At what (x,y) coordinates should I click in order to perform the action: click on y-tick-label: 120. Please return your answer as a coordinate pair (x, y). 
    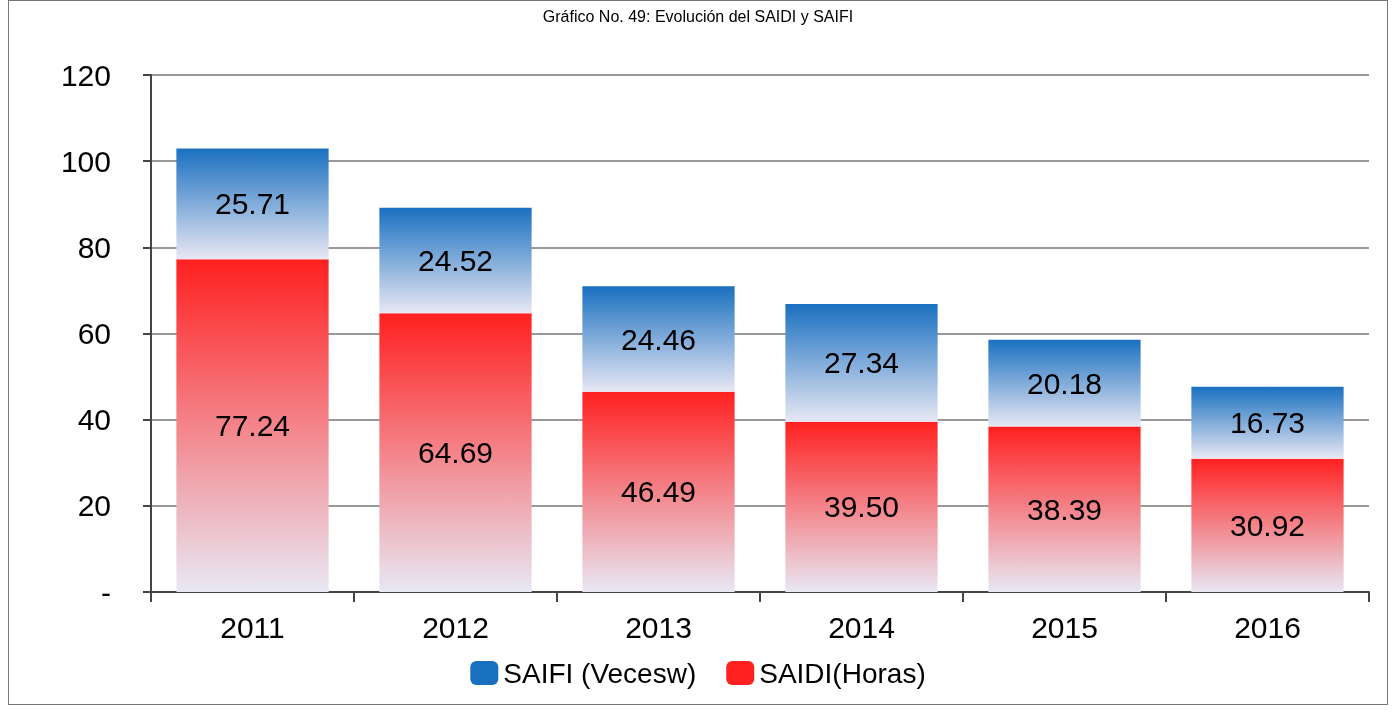
    Looking at the image, I should click on (85, 75).